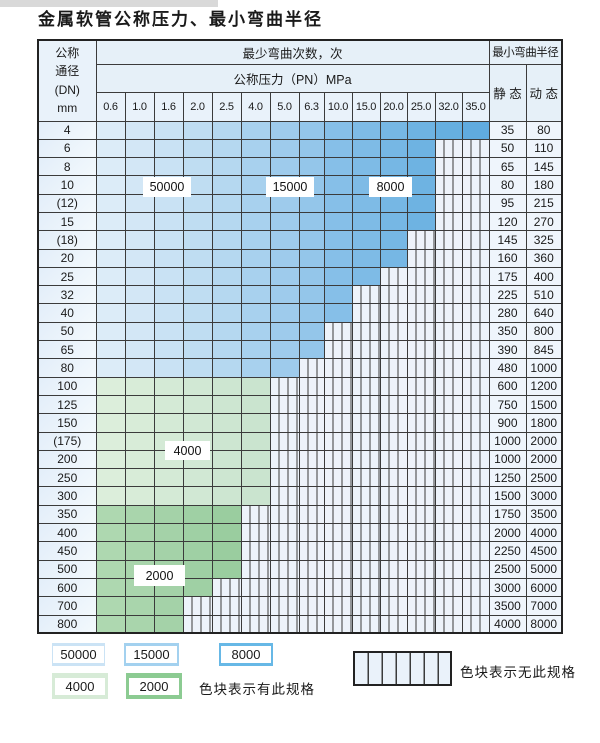  Describe the element at coordinates (151, 654) in the screenshot. I see `legend-chip-15000: 15000` at that location.